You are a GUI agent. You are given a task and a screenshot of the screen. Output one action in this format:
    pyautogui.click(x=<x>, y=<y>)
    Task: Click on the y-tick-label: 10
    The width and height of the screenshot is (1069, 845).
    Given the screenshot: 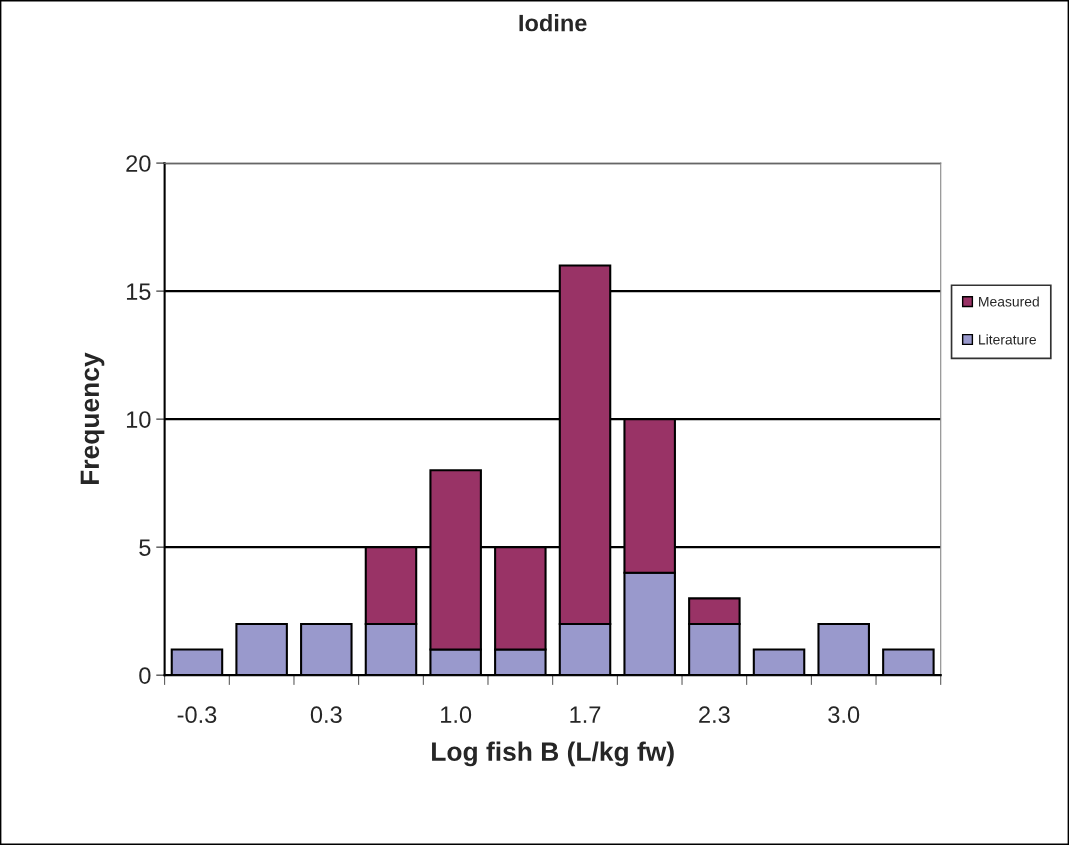 What is the action you would take?
    pyautogui.click(x=138, y=419)
    